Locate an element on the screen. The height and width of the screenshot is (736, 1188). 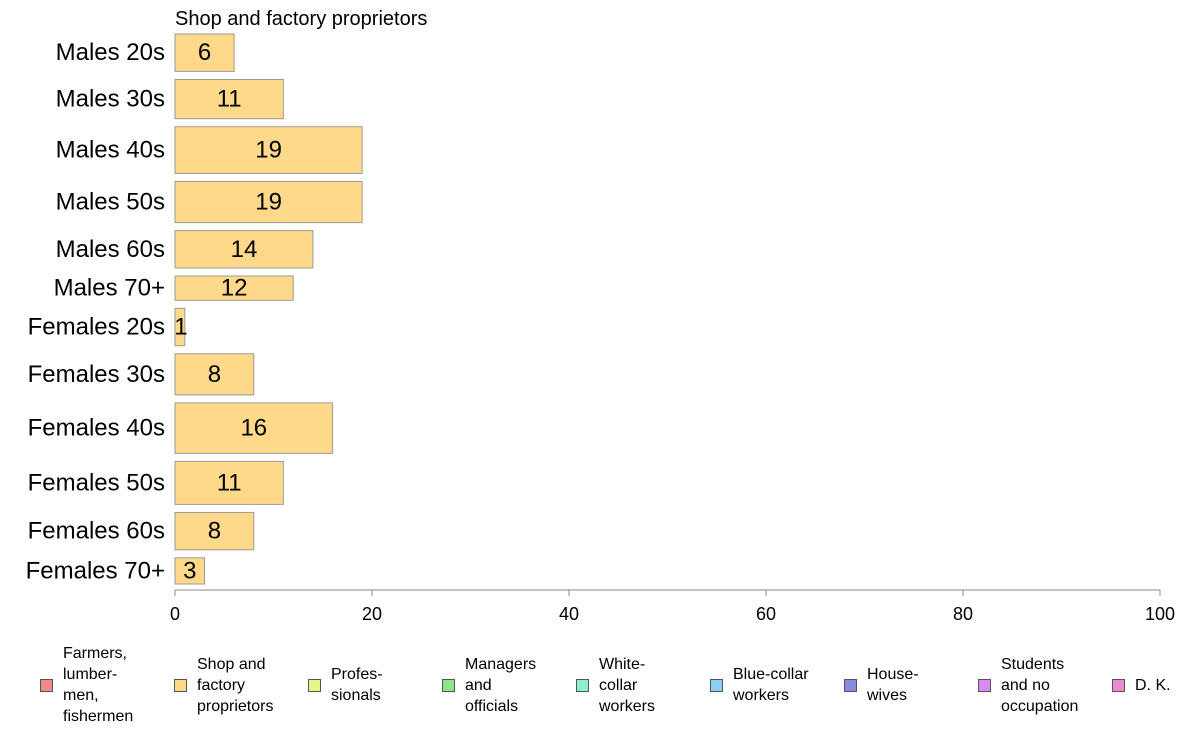
x-tick-label: 80 is located at coordinates (963, 614).